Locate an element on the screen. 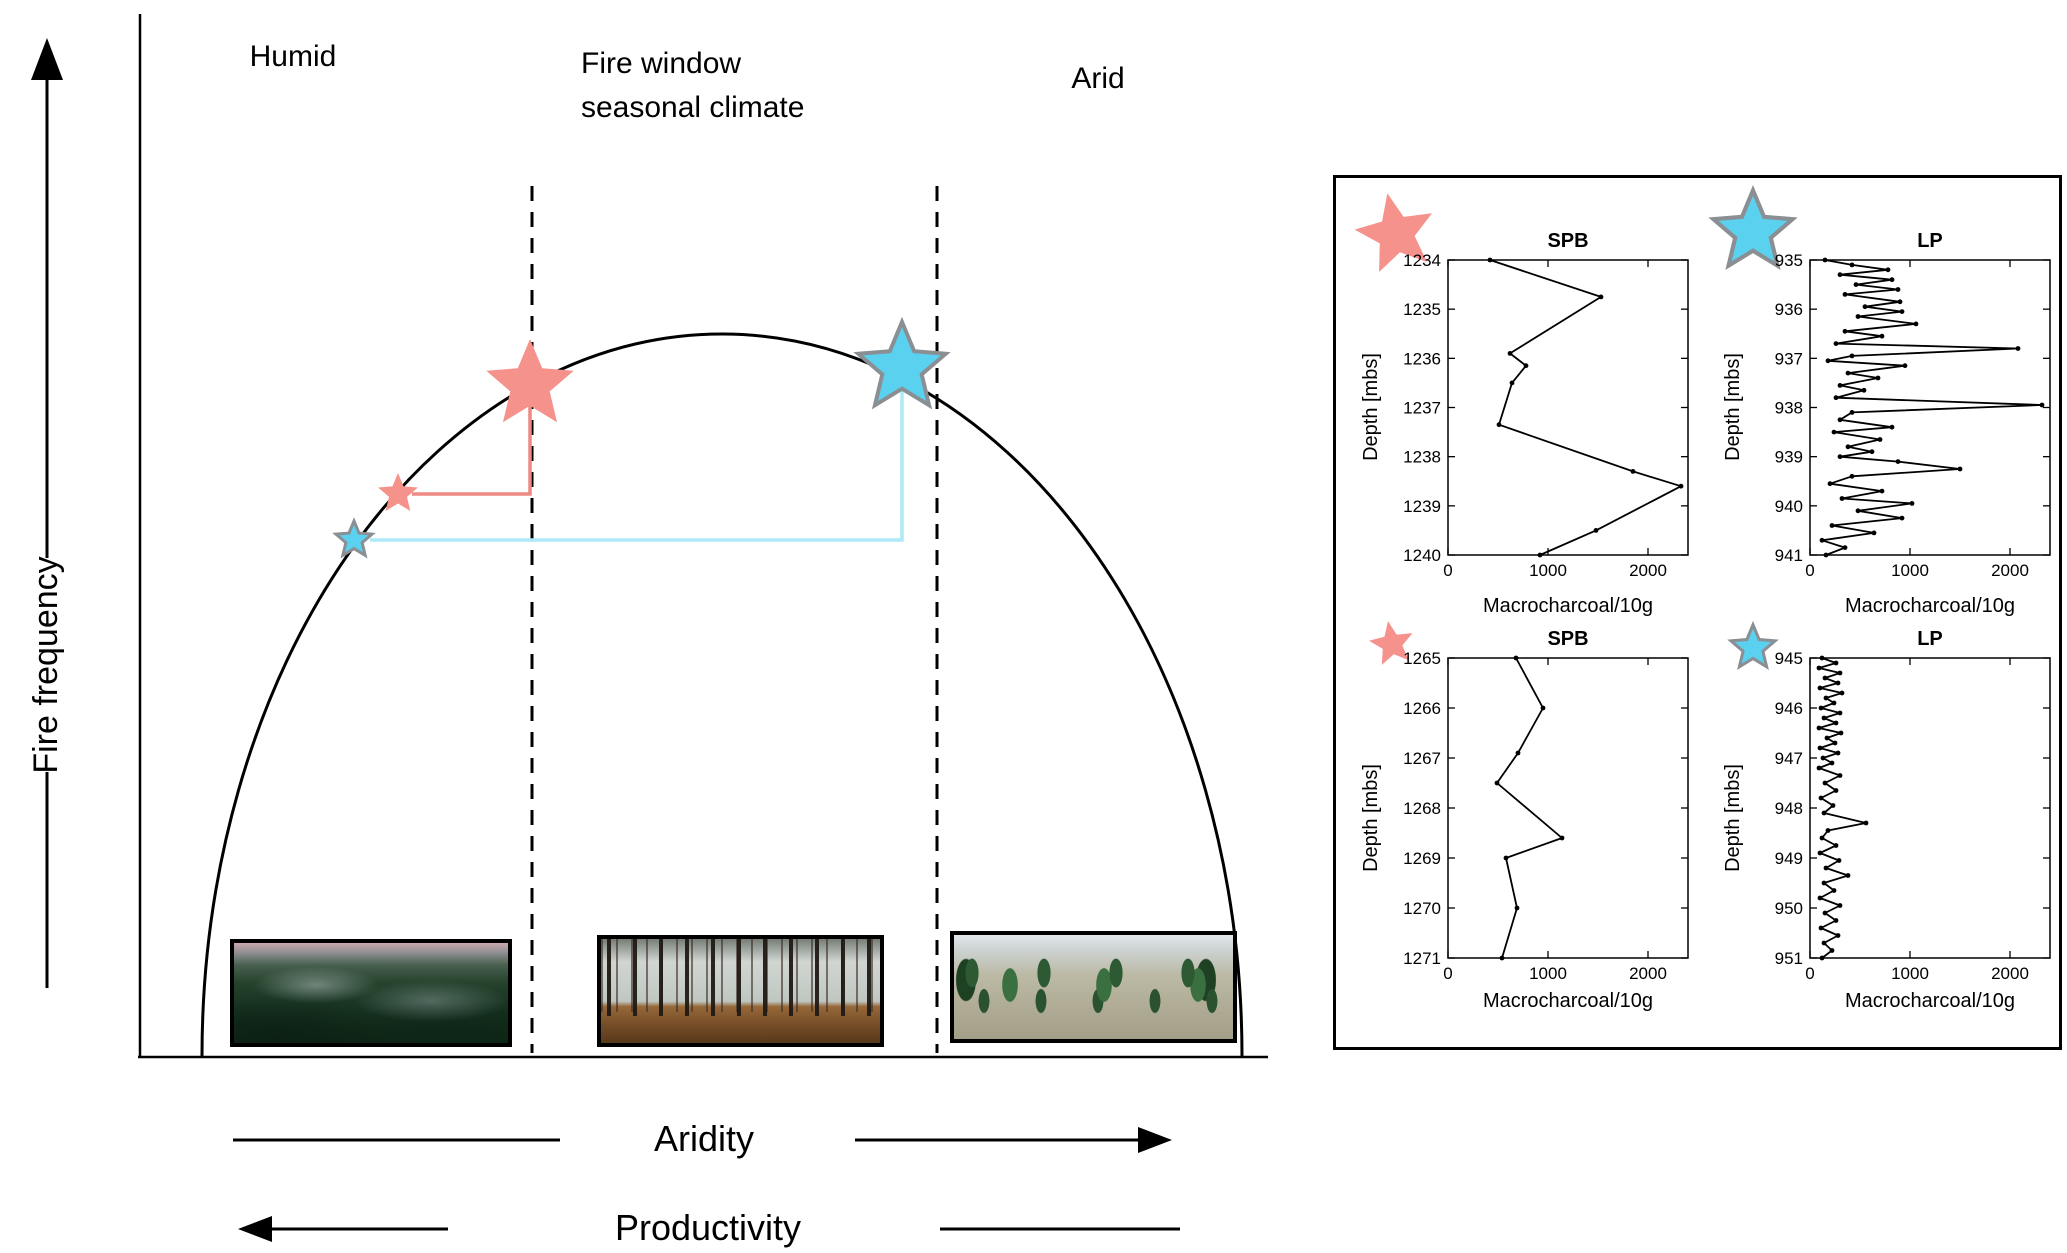  productivity-arrowhead-icon is located at coordinates (255, 1229).